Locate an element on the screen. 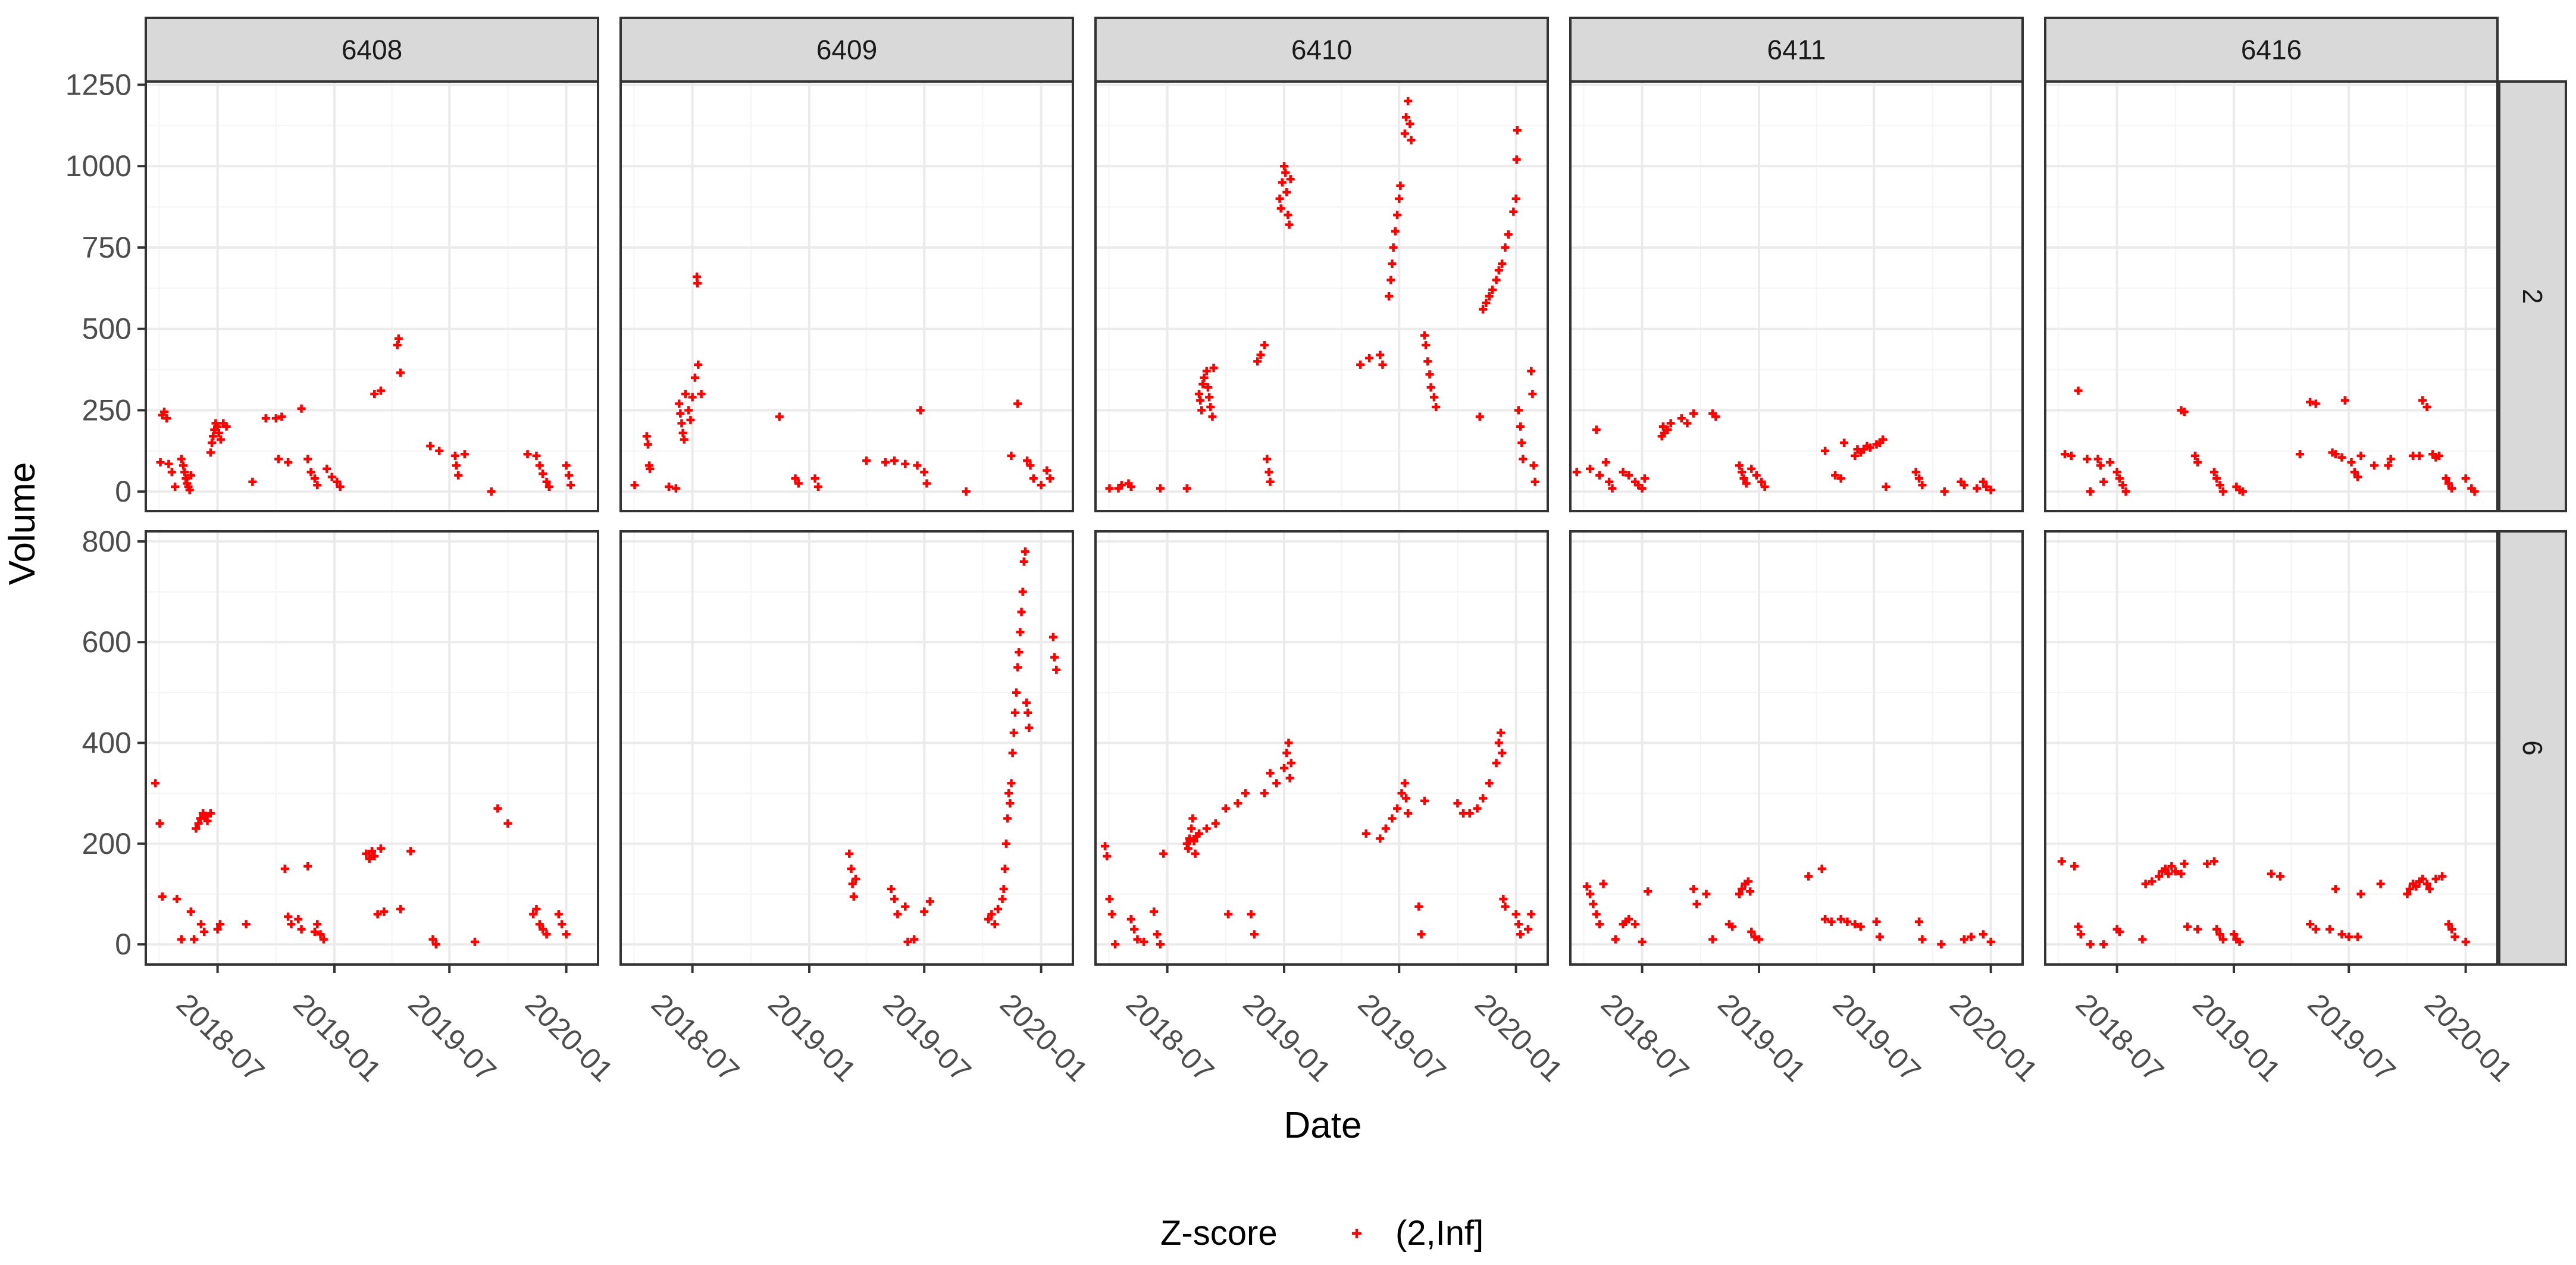 Image resolution: width=2576 pixels, height=1265 pixels. legend-key-plus-icon is located at coordinates (1356, 1234).